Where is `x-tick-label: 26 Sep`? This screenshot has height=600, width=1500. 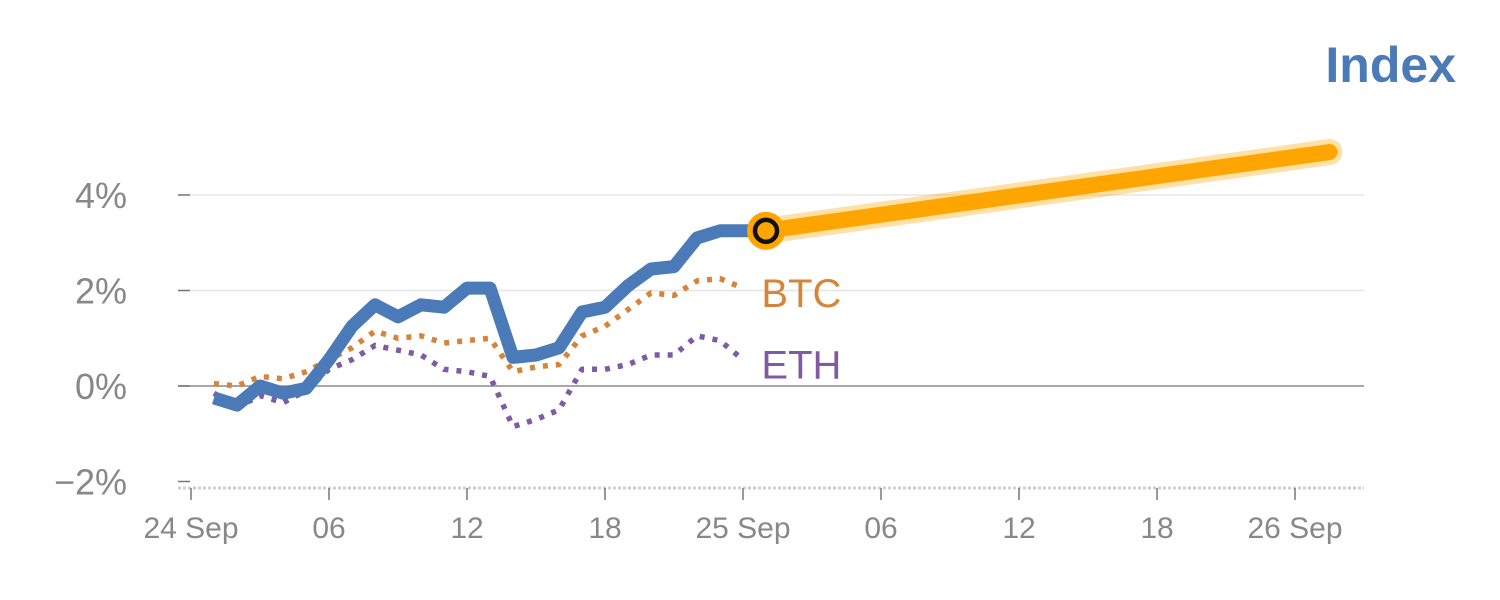 x-tick-label: 26 Sep is located at coordinates (1294, 528).